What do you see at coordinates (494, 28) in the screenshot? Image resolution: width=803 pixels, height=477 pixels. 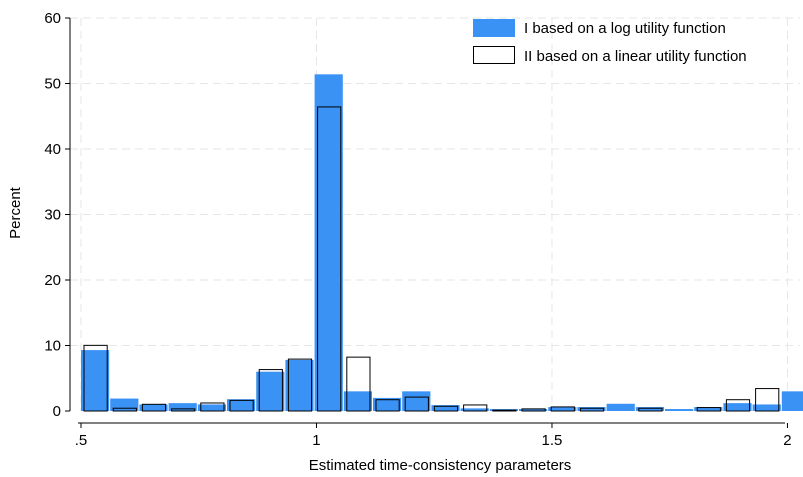 I see `legend-swatch-log-utility` at bounding box center [494, 28].